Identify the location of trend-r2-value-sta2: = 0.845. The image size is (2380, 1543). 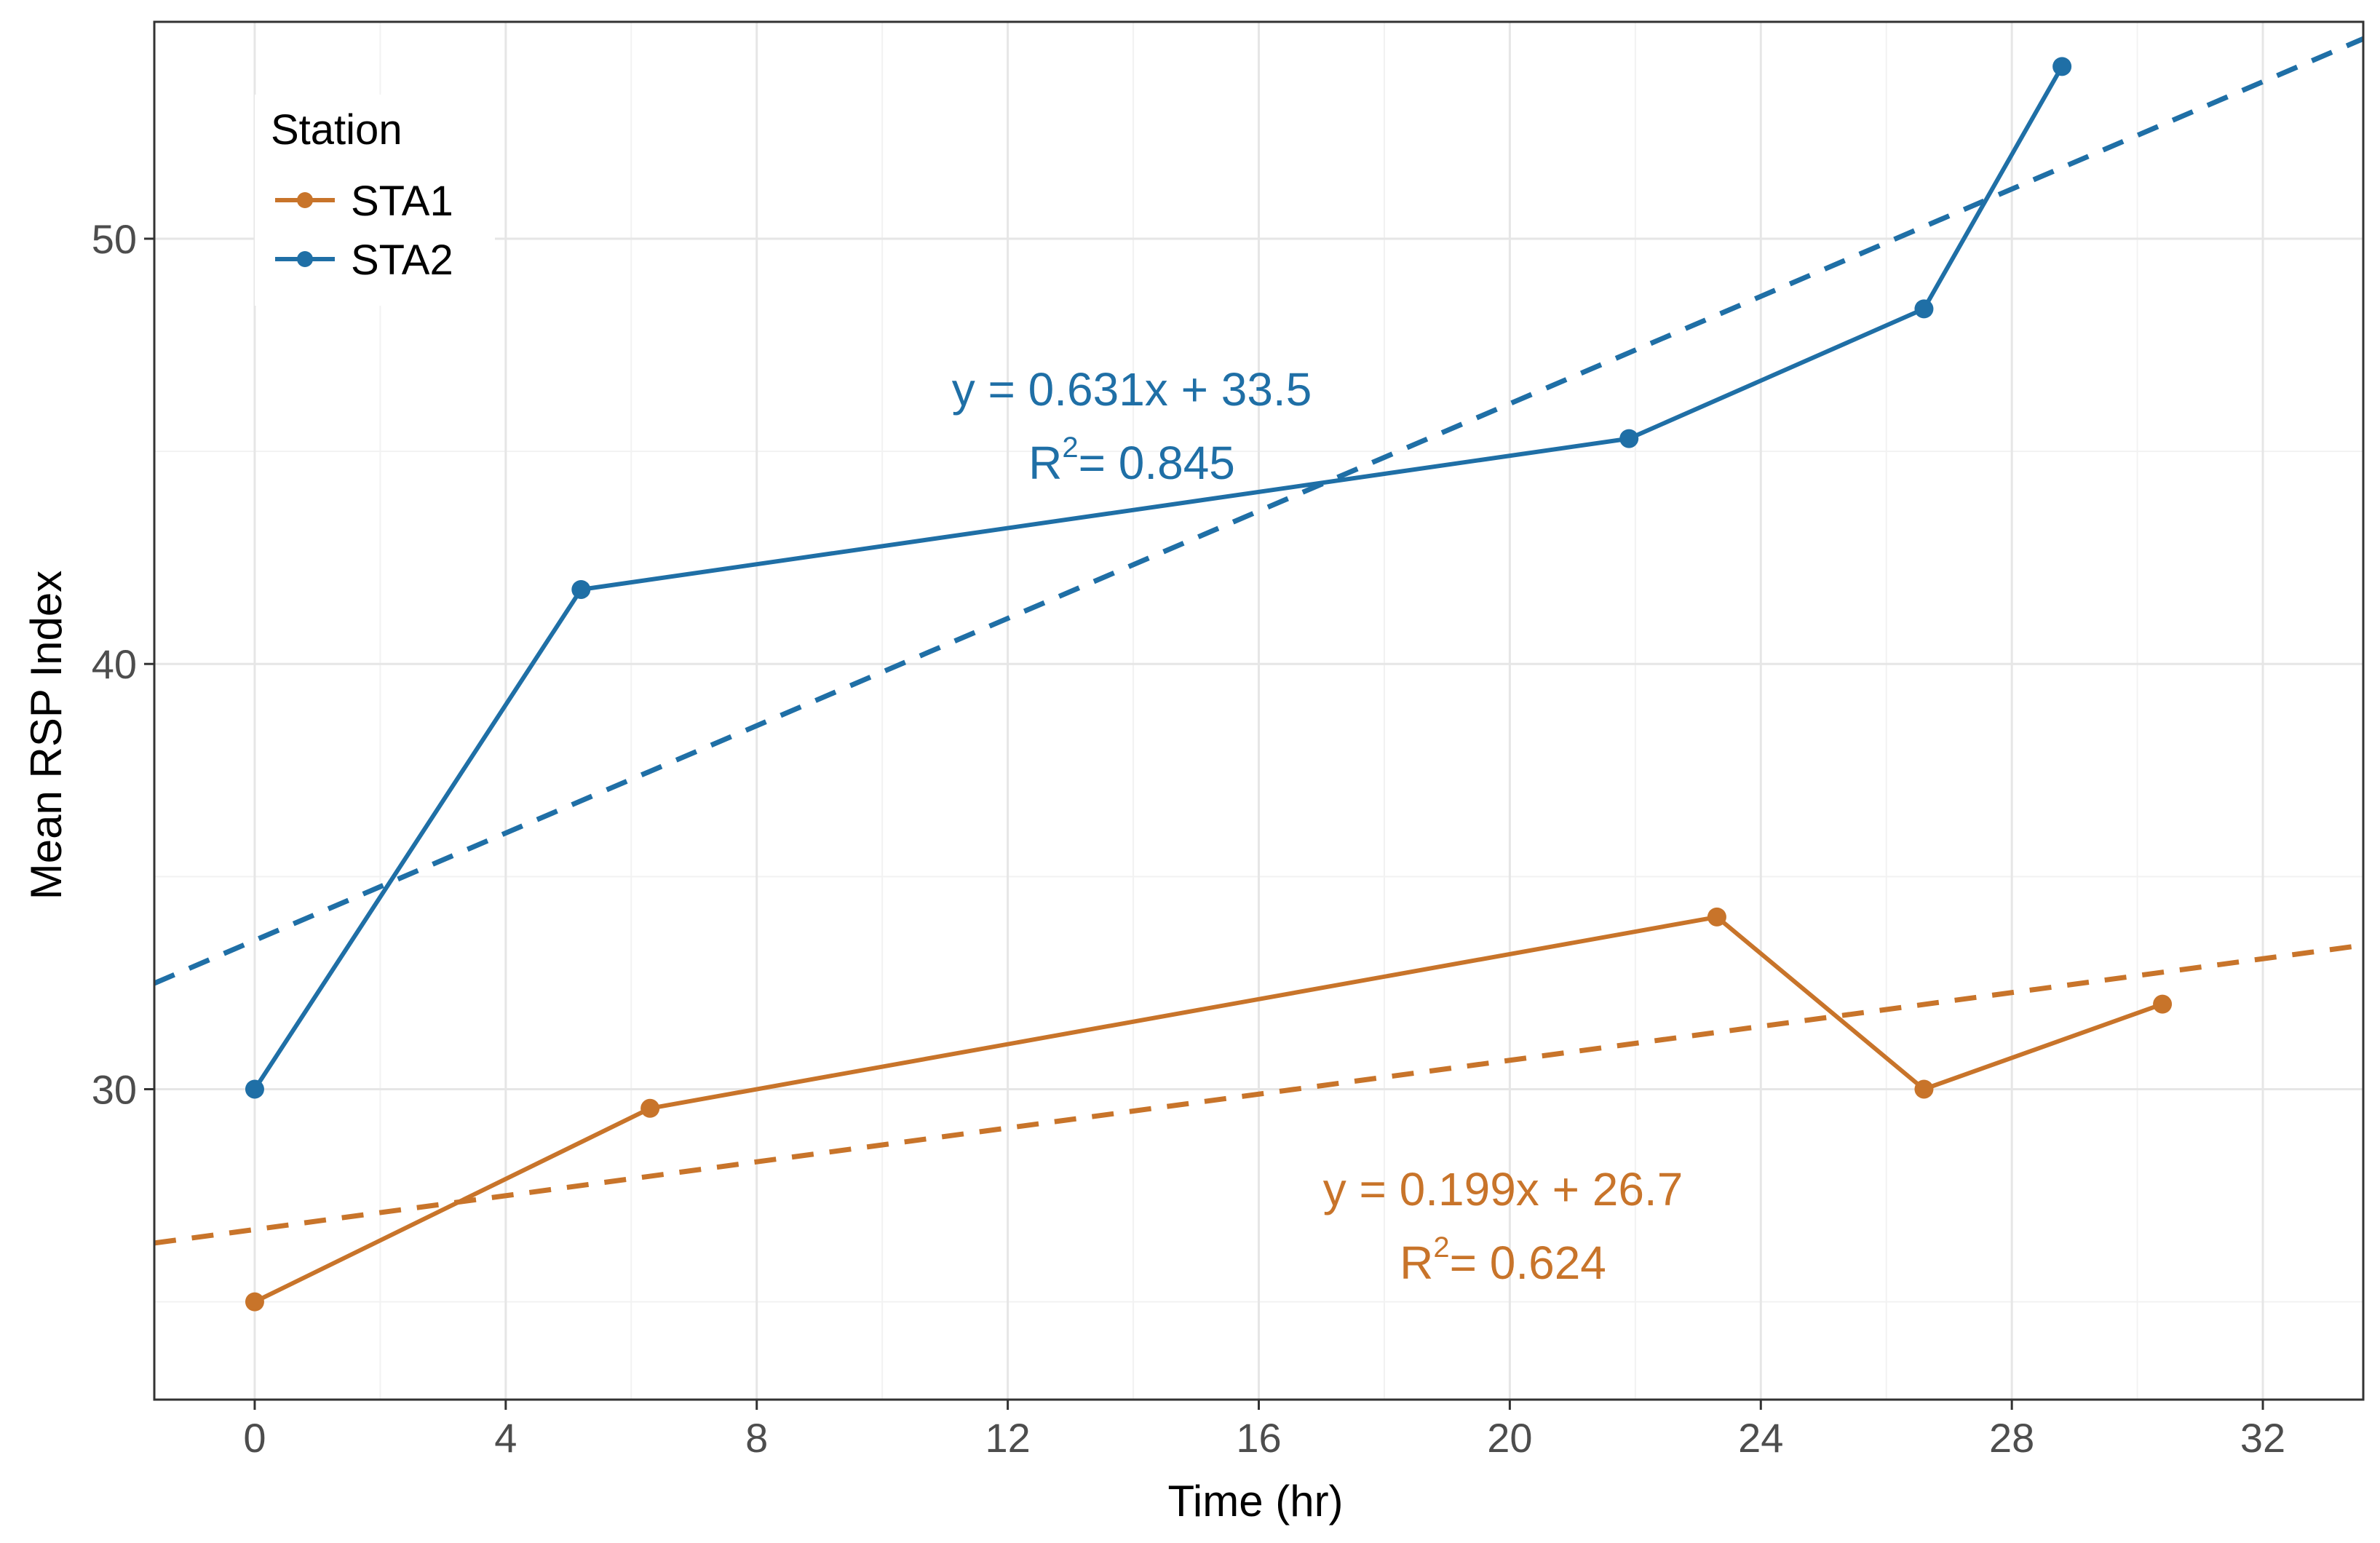
(1157, 463).